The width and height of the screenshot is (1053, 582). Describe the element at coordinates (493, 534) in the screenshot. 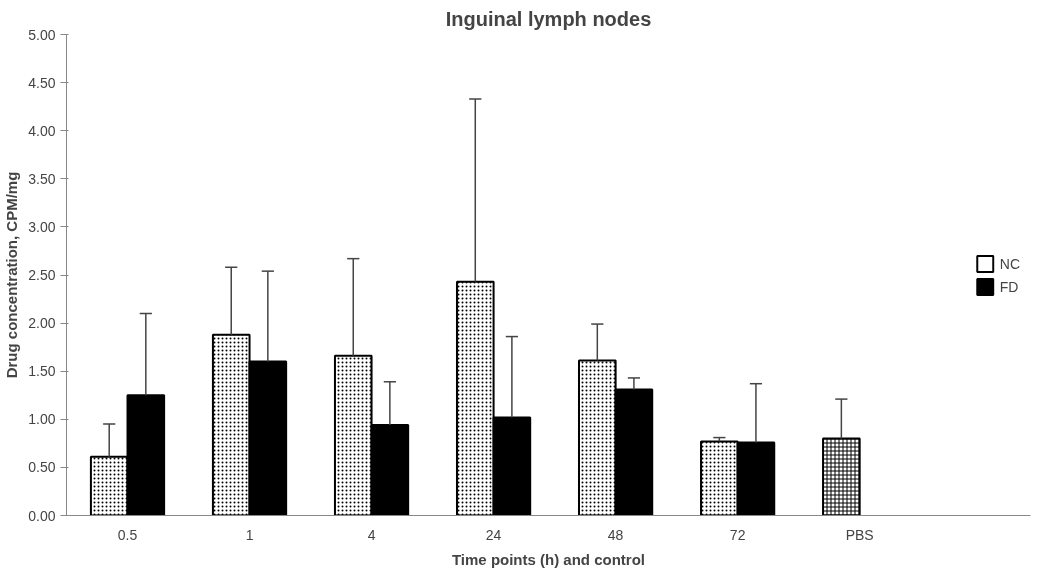

I see `x-tick-label: 24` at that location.